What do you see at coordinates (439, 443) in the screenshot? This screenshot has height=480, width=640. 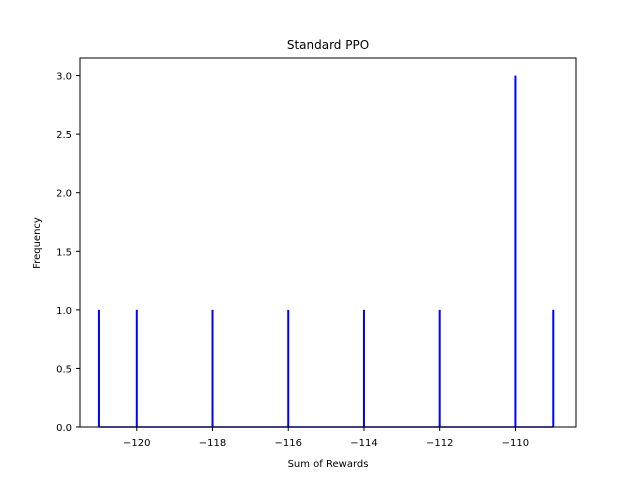 I see `x-tick-label: −112` at bounding box center [439, 443].